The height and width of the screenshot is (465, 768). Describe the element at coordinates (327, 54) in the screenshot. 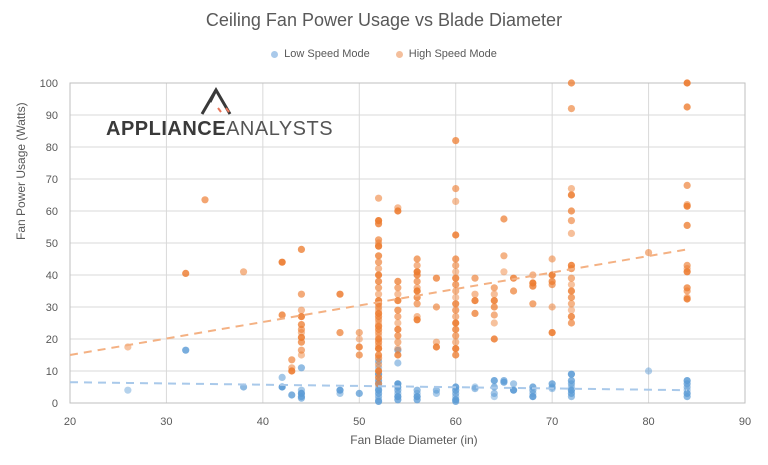

I see `legend-label-low: Low Speed Mode` at that location.